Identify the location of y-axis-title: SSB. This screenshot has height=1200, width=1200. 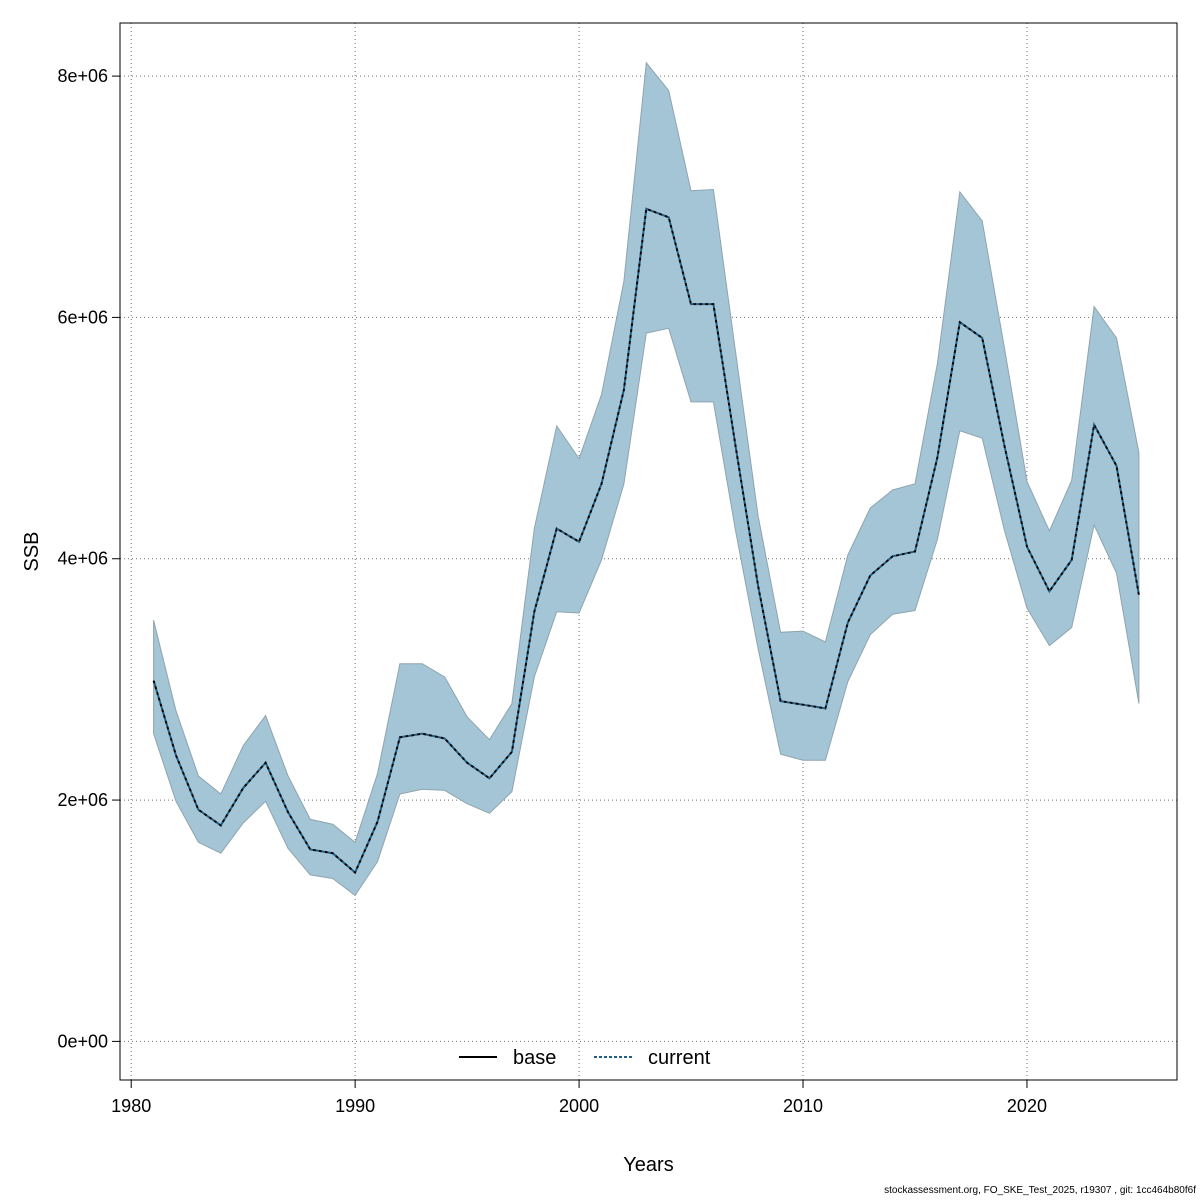
(32, 551).